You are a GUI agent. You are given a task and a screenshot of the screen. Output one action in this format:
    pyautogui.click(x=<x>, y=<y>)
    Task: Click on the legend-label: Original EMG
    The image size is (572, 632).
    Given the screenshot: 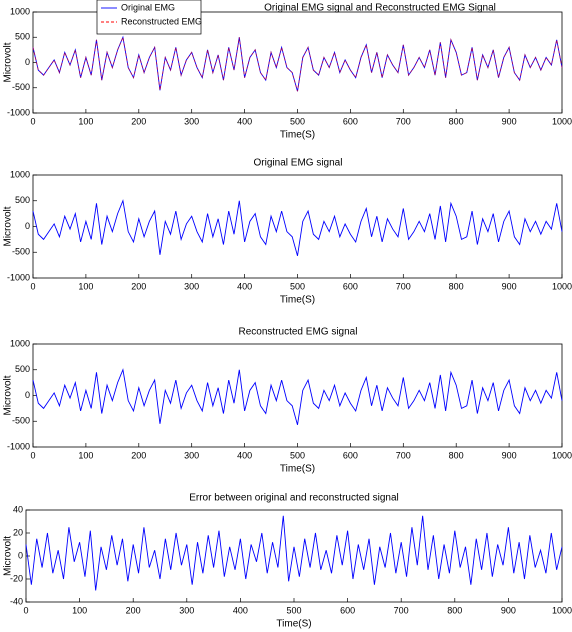 What is the action you would take?
    pyautogui.click(x=148, y=7)
    